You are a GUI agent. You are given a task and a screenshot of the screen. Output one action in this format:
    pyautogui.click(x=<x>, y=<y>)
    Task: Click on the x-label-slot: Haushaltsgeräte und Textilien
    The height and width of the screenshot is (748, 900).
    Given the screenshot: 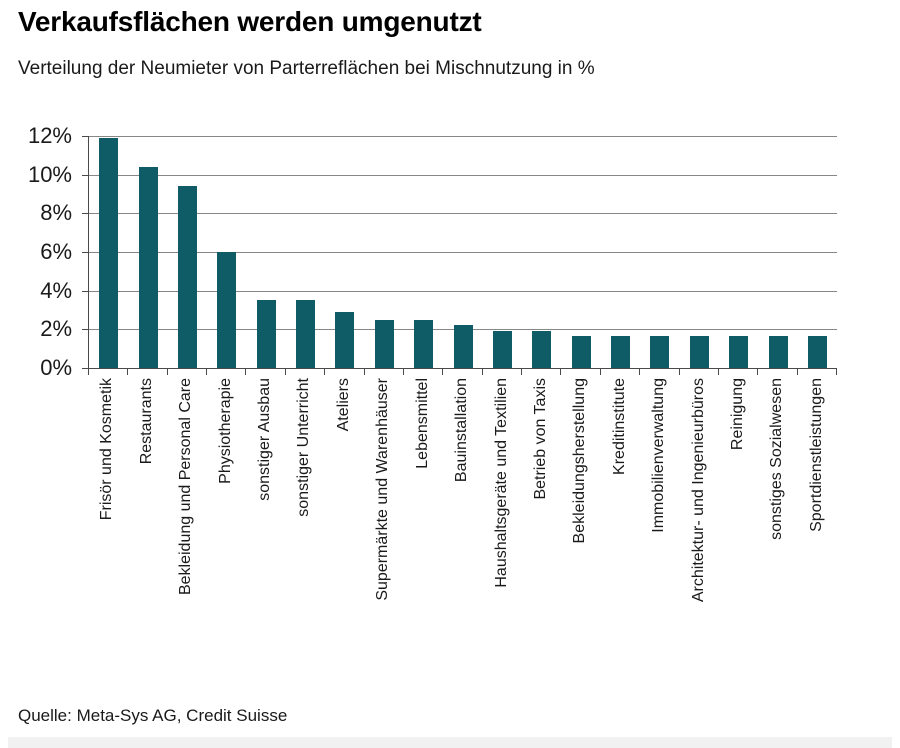 What is the action you would take?
    pyautogui.click(x=501, y=483)
    